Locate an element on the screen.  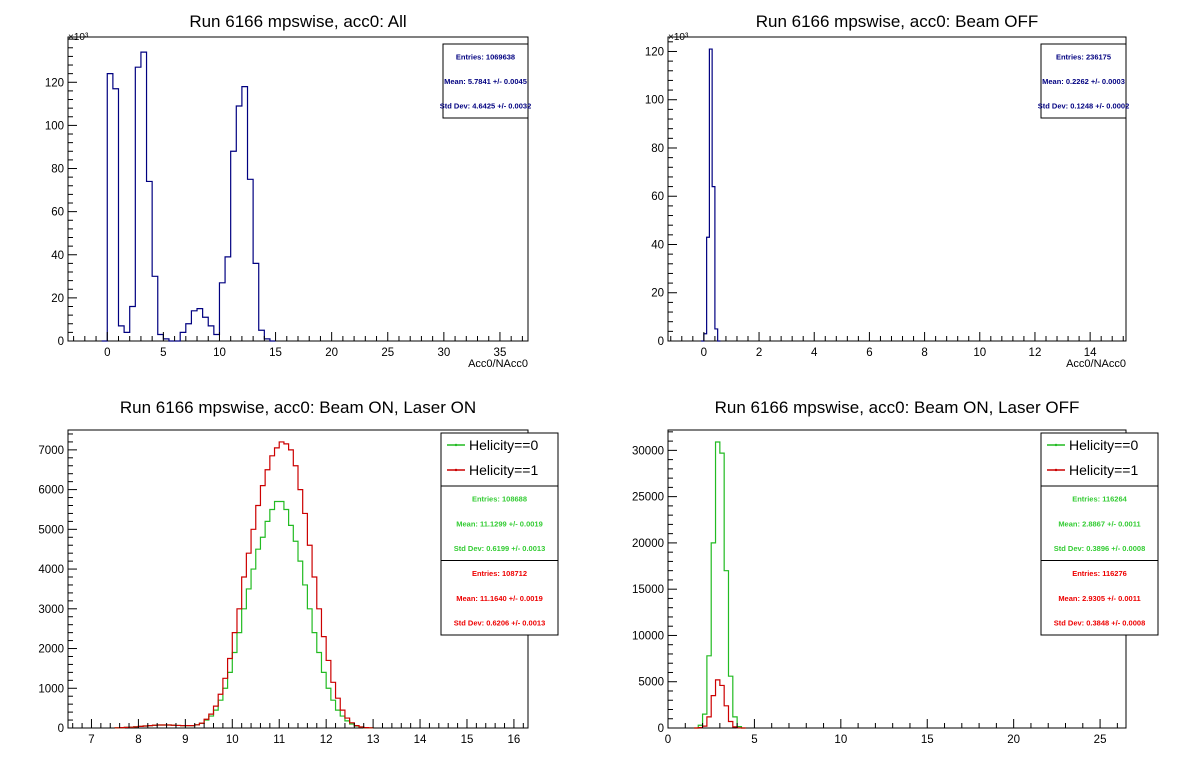
x-tick-label: 0 is located at coordinates (668, 740).